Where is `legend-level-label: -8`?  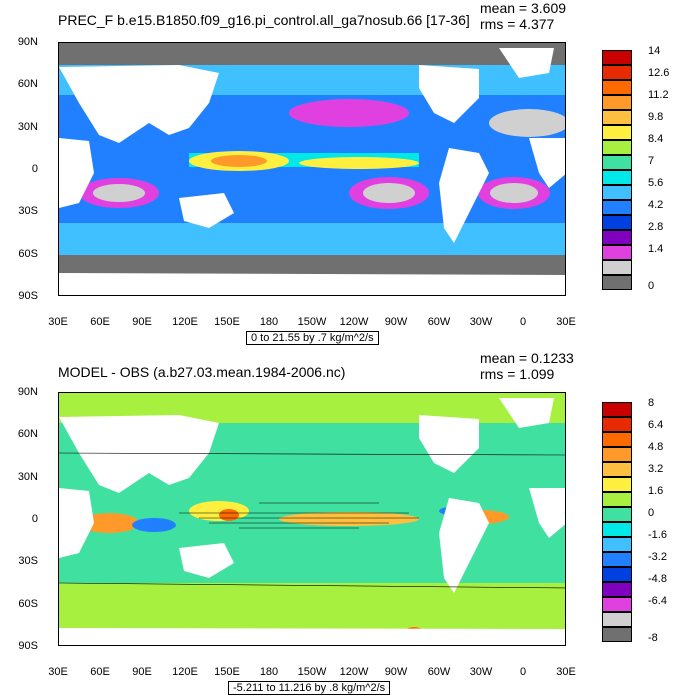
legend-level-label: -8 is located at coordinates (653, 638).